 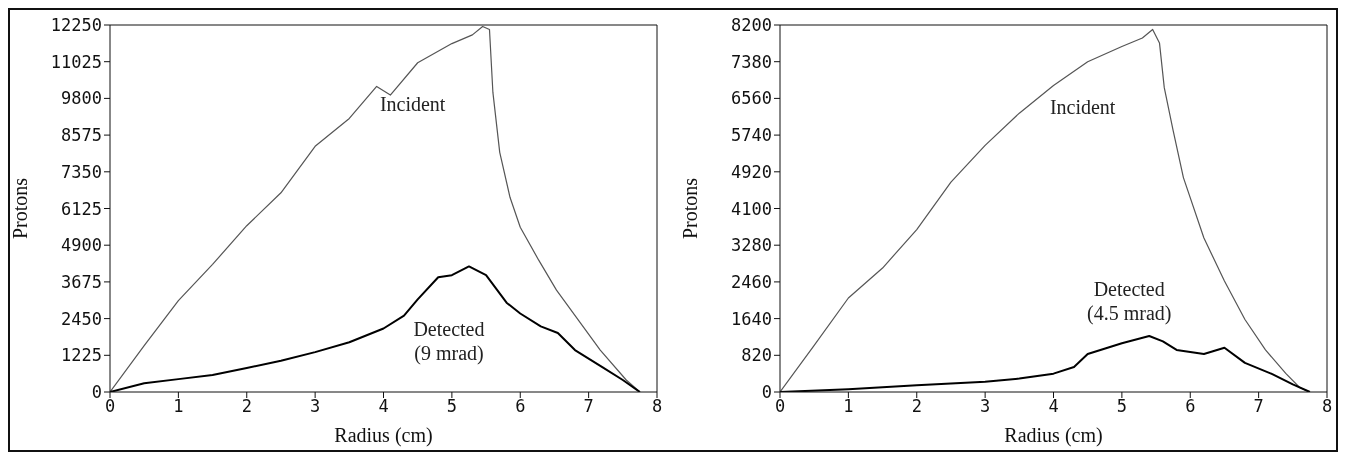 I want to click on y-tick-label: 4100, so click(x=751, y=208).